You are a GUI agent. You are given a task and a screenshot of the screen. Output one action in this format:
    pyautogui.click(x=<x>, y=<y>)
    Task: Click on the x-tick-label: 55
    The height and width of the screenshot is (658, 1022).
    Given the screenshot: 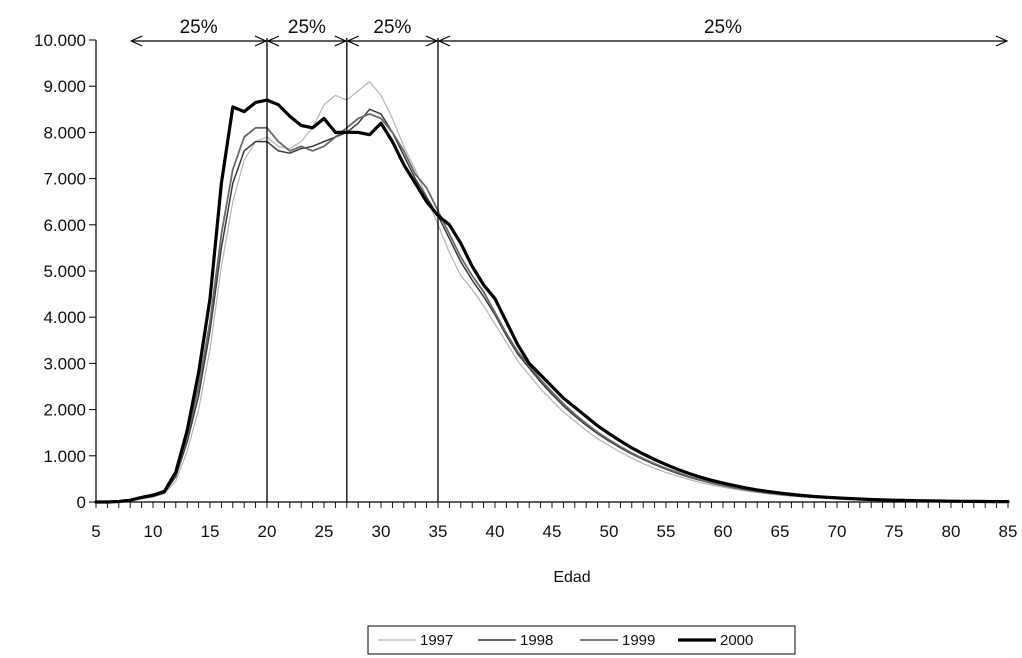 What is the action you would take?
    pyautogui.click(x=666, y=531)
    